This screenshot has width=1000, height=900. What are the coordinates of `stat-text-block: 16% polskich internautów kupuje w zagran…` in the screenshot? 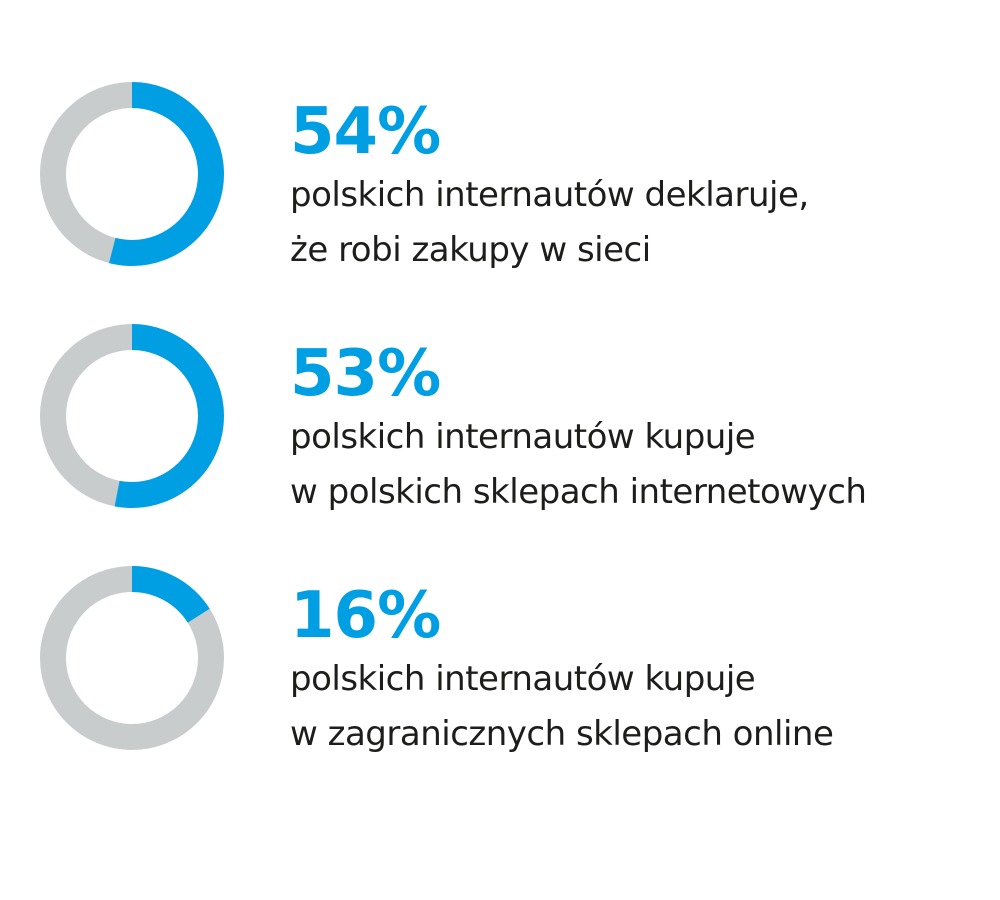 It's located at (562, 664).